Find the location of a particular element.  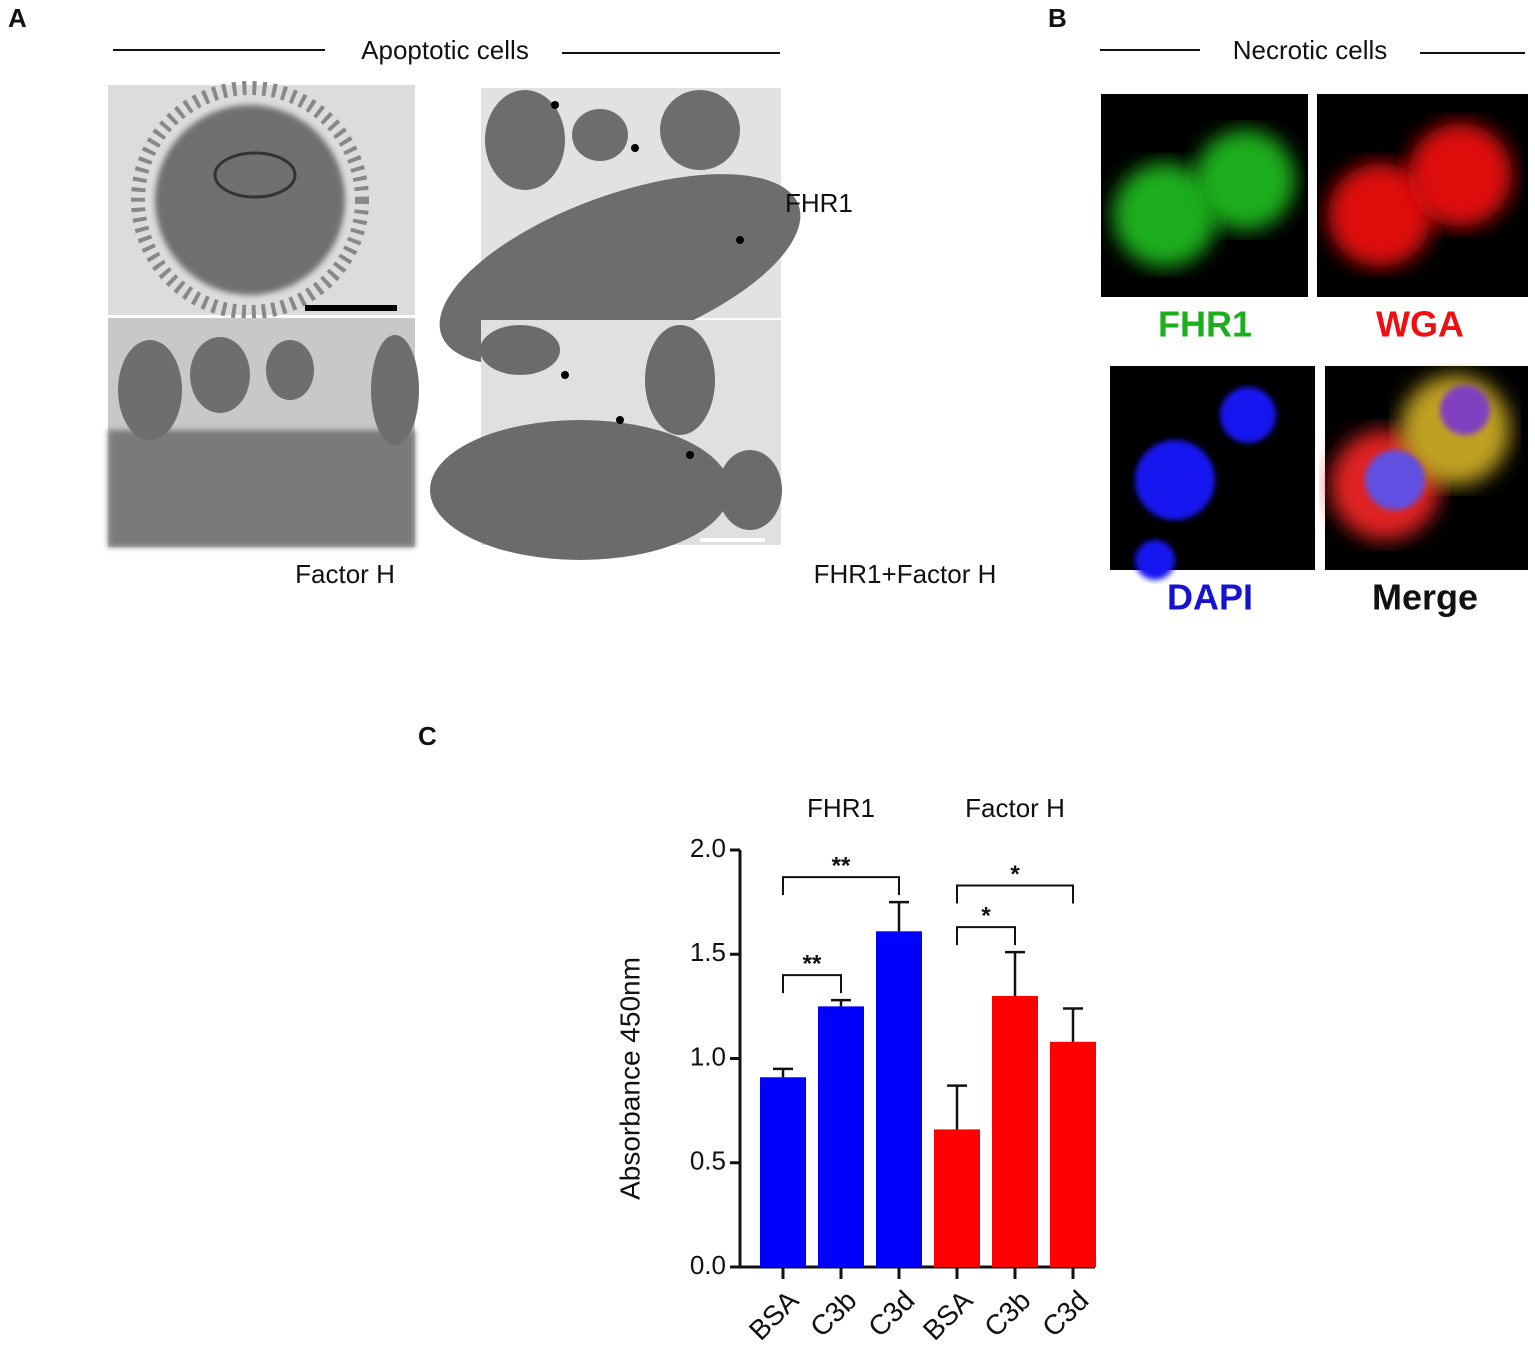

group-label: Factor H is located at coordinates (1015, 808).